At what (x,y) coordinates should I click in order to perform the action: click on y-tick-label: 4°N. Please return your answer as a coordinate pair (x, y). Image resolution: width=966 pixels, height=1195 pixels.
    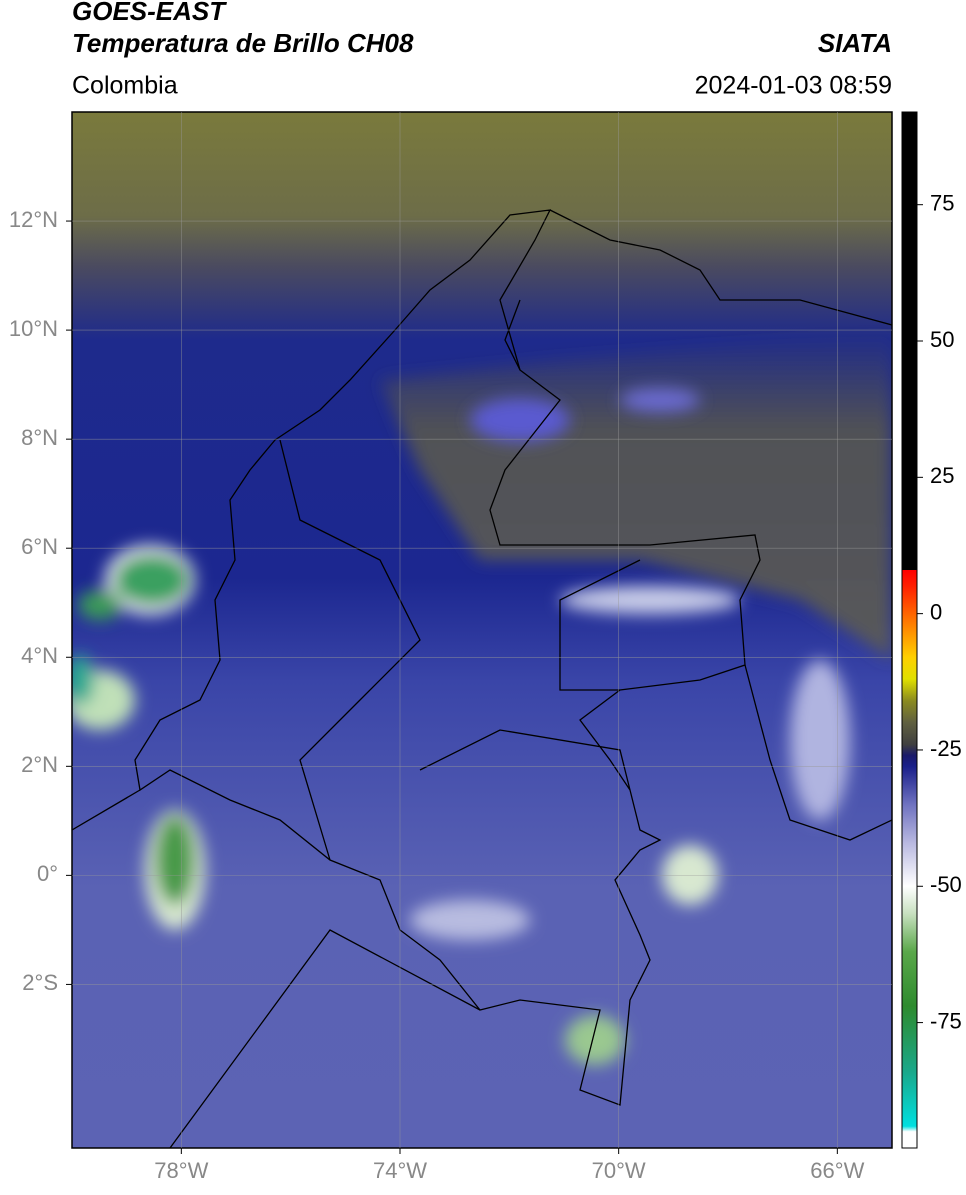
    Looking at the image, I should click on (39, 655).